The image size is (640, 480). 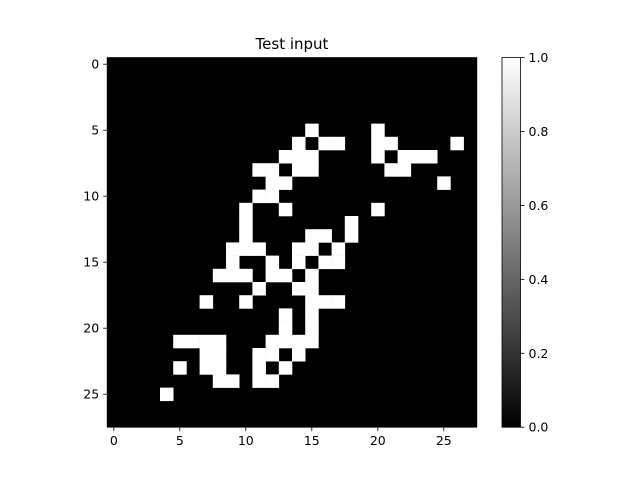 I want to click on y-tick-label: 15, so click(x=91, y=262).